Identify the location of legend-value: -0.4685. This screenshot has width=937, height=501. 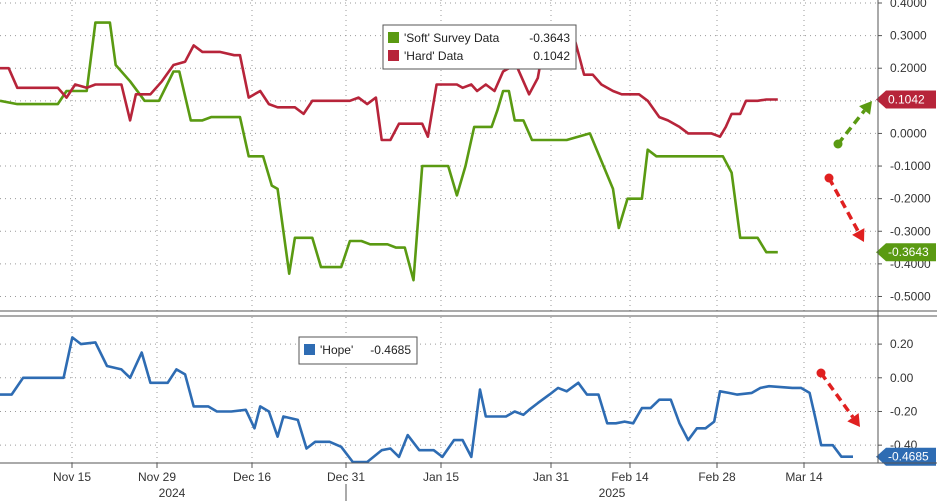
(390, 350).